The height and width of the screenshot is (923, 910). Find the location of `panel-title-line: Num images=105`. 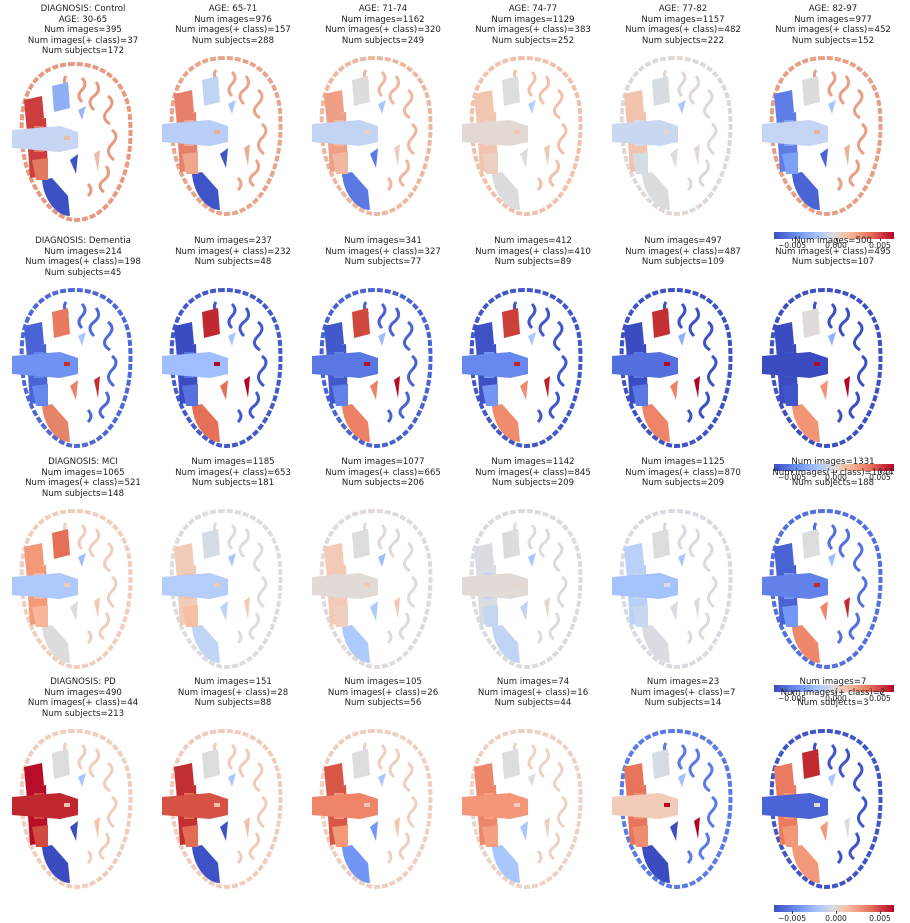

panel-title-line: Num images=105 is located at coordinates (383, 682).